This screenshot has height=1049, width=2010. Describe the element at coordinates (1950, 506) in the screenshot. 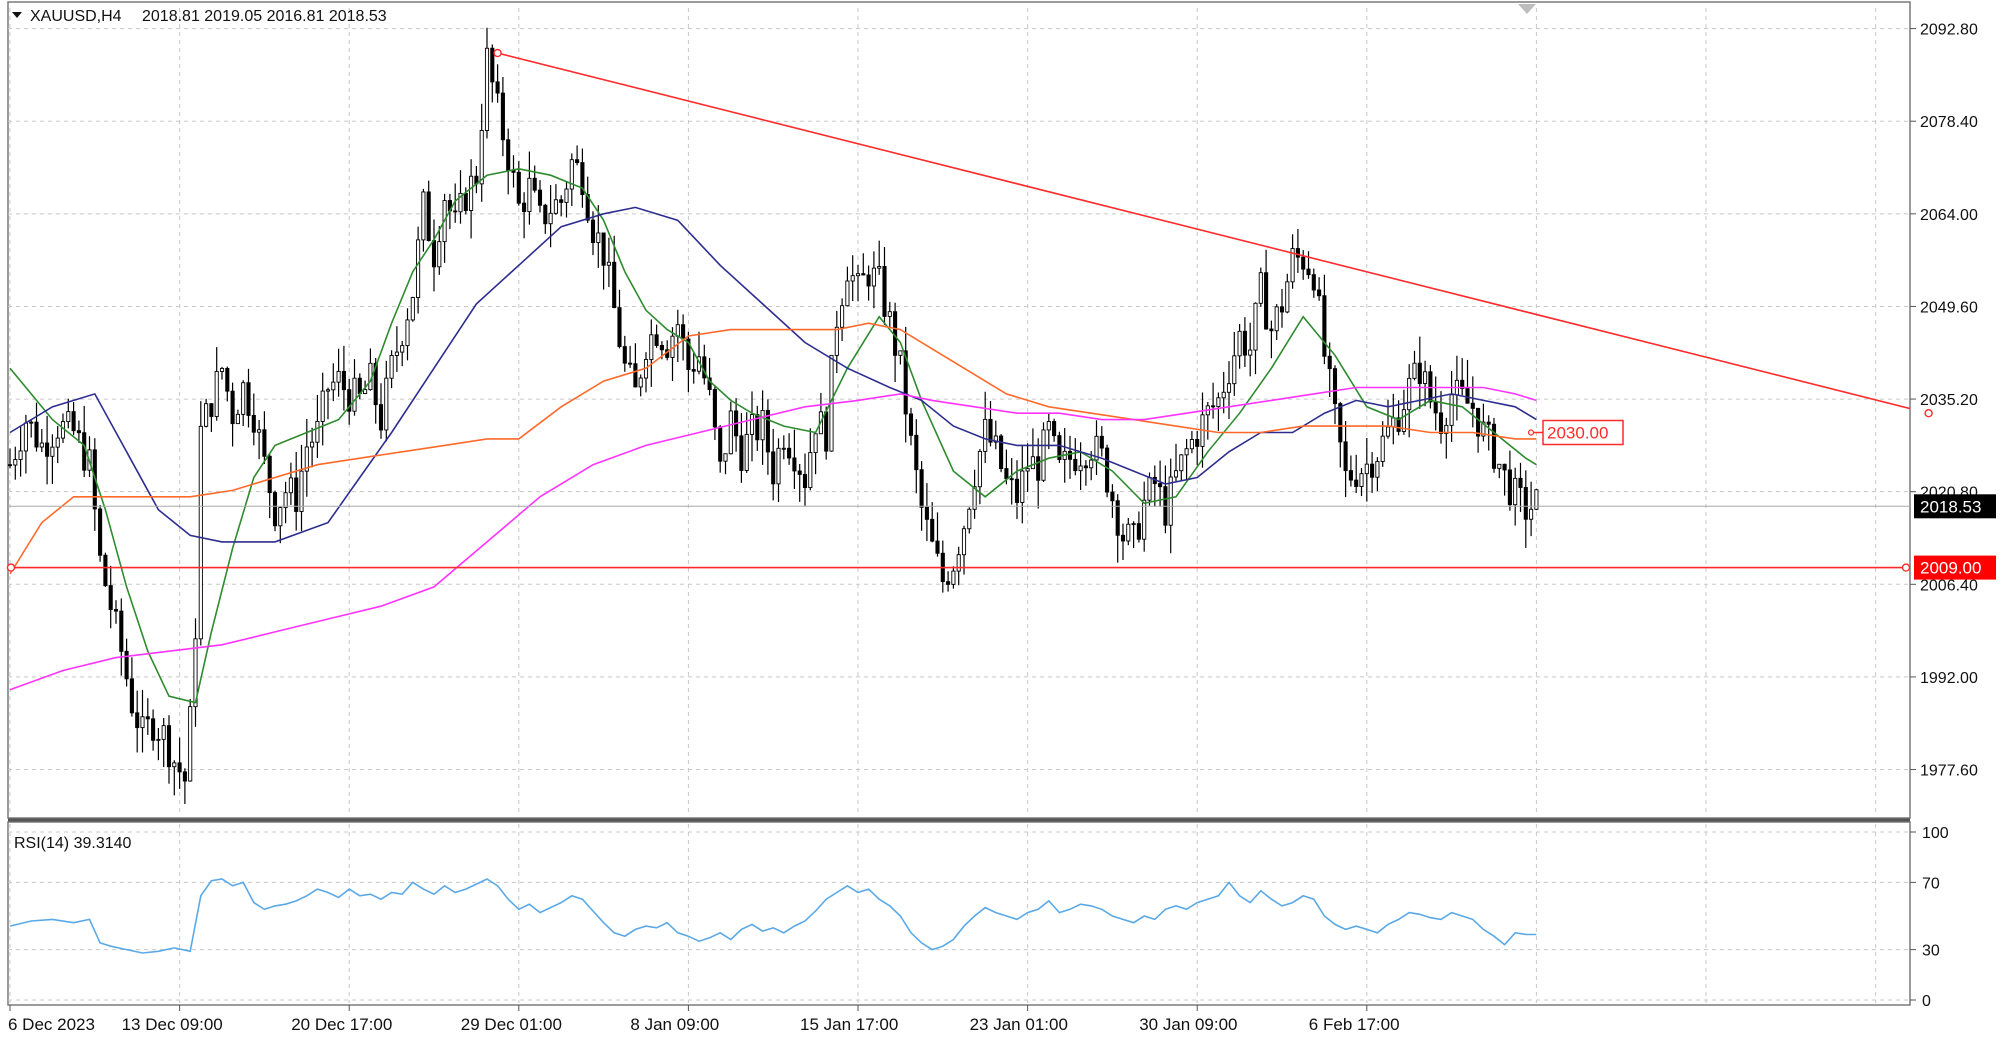

I see `current-price-label: 2018.53` at that location.